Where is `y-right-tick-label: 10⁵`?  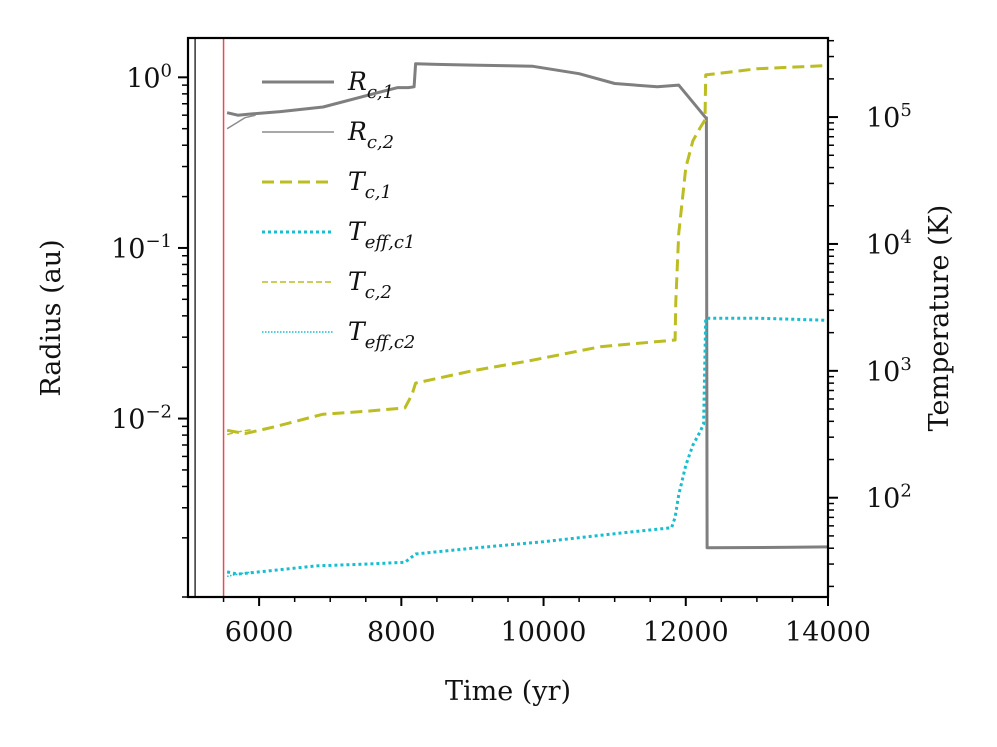
y-right-tick-label: 10⁵ is located at coordinates (889, 117).